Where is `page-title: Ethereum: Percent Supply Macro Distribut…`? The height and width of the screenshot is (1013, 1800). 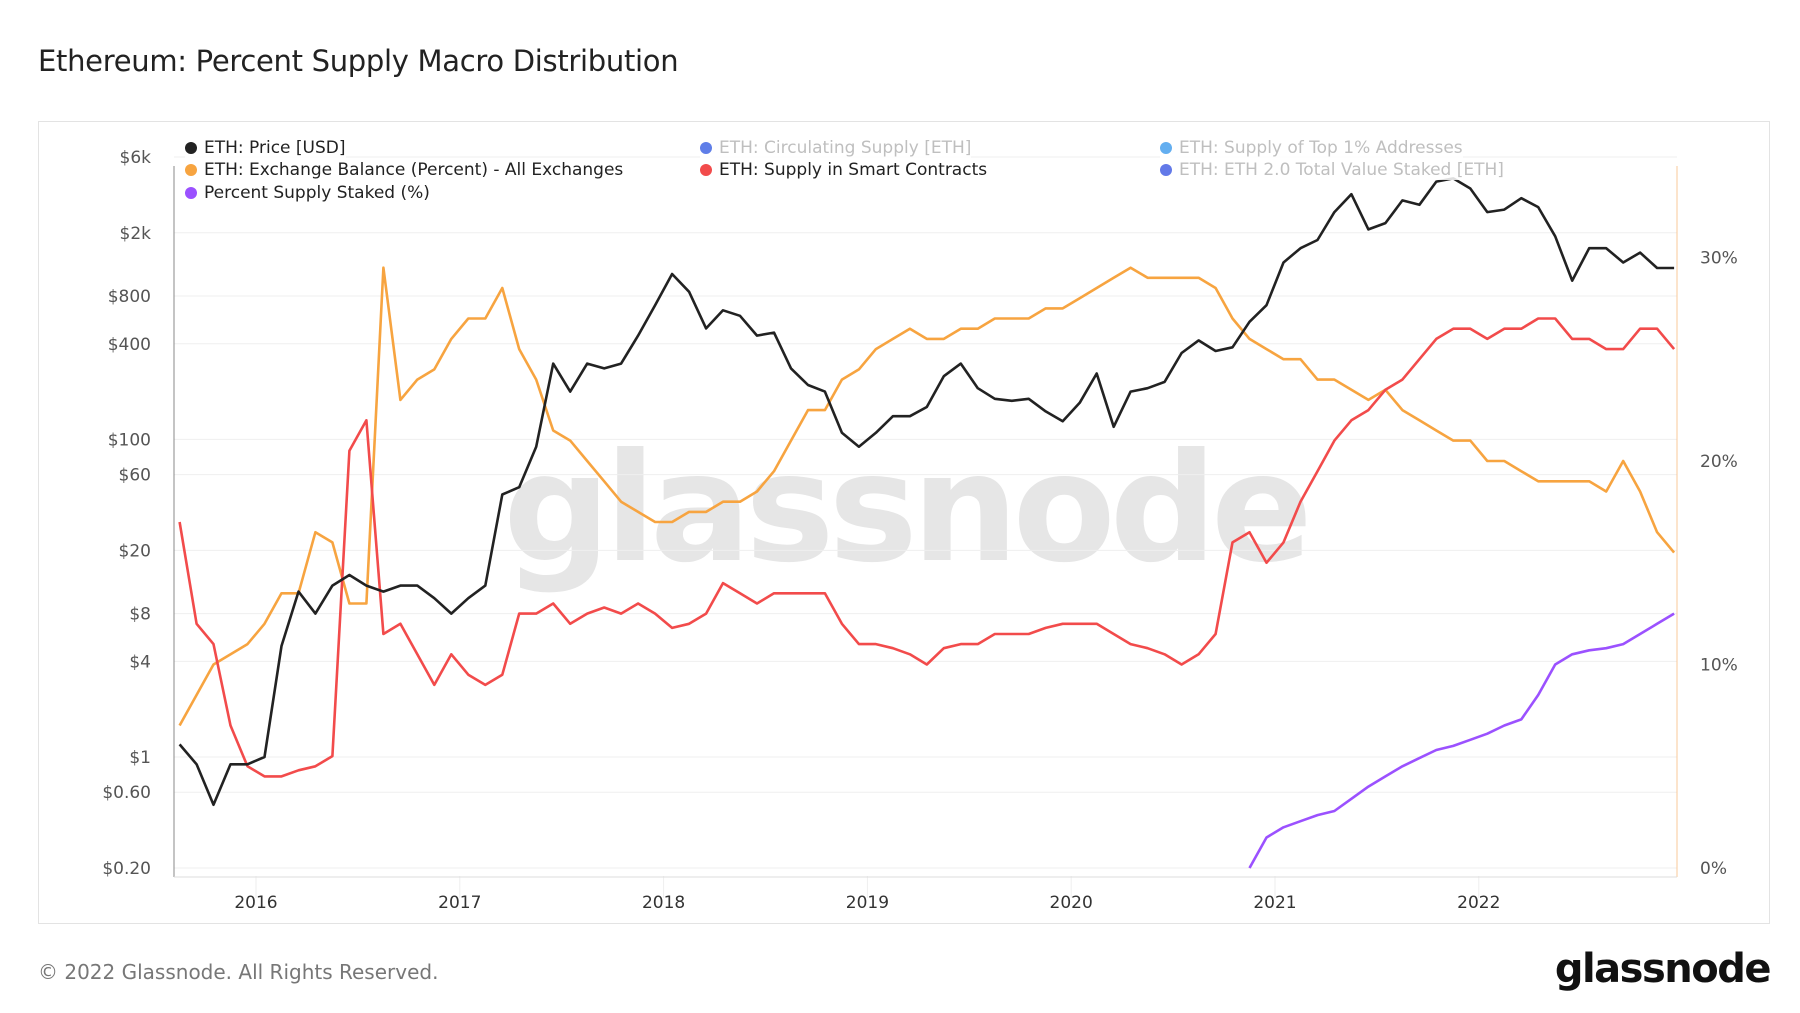 page-title: Ethereum: Percent Supply Macro Distribut… is located at coordinates (358, 61).